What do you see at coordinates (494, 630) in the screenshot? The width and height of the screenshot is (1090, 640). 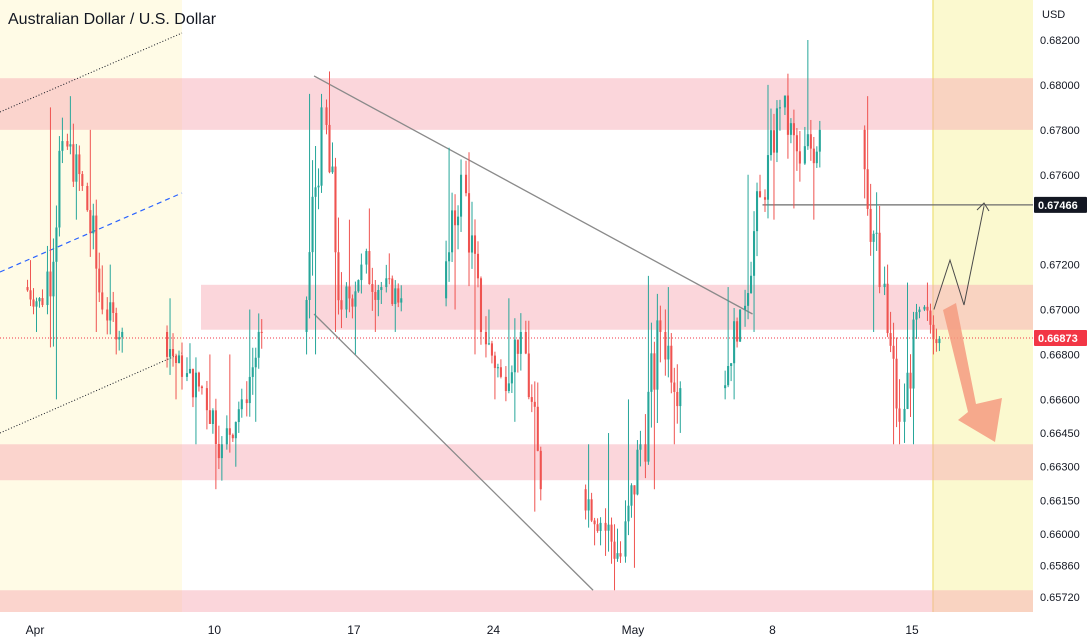 I see `x-tick-label: 24` at bounding box center [494, 630].